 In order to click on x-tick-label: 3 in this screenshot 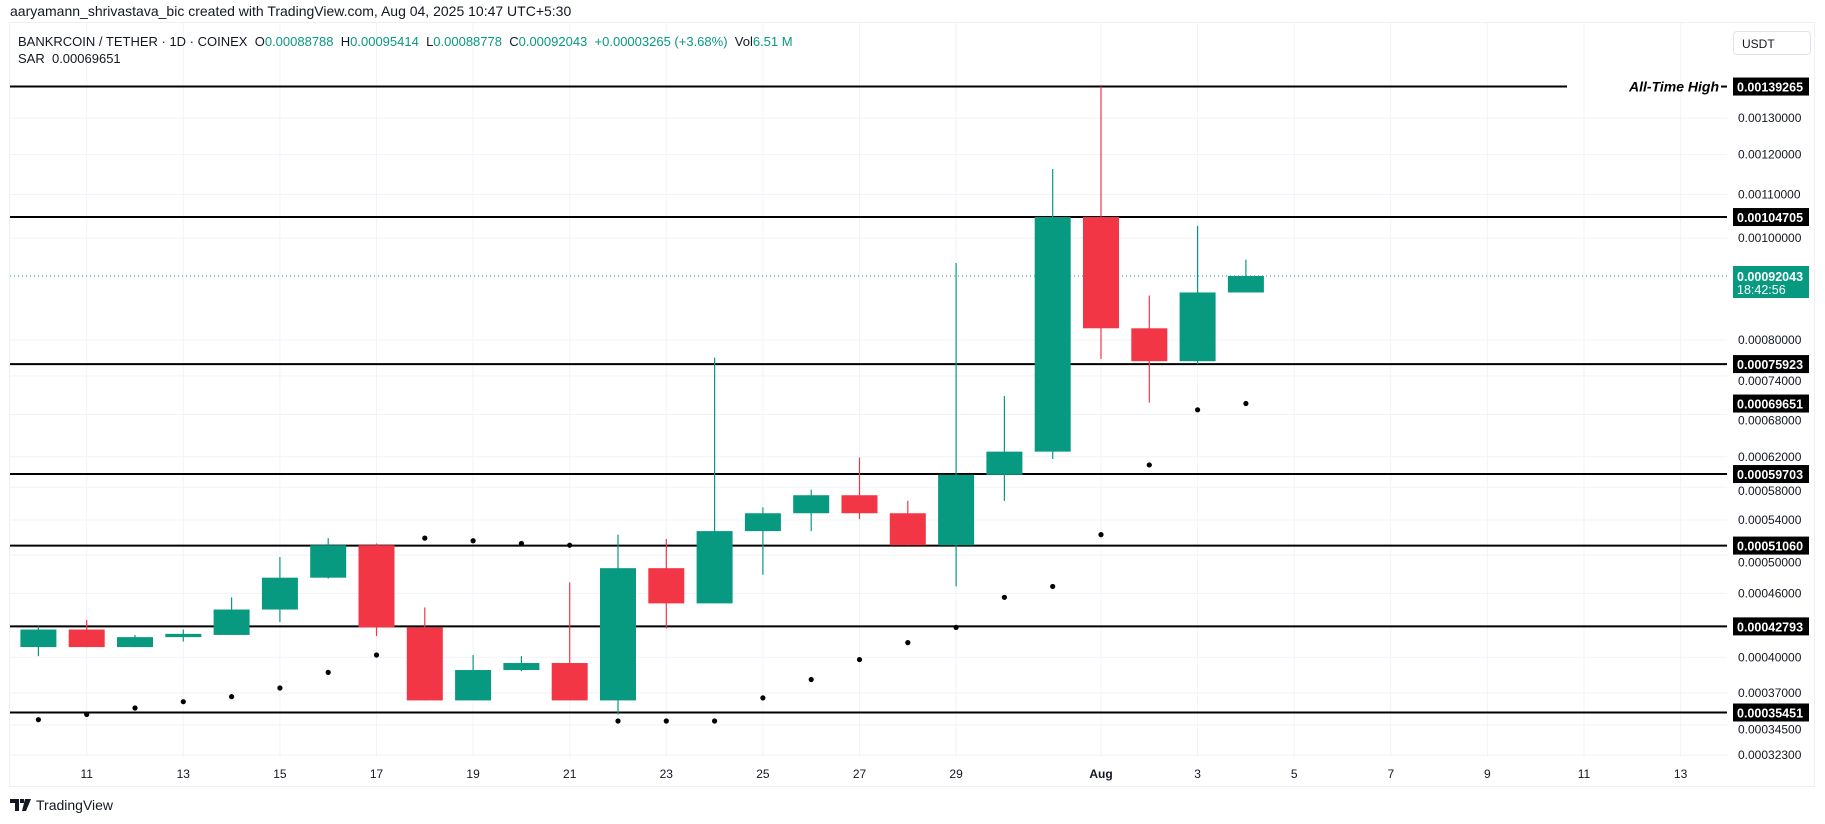, I will do `click(1197, 774)`.